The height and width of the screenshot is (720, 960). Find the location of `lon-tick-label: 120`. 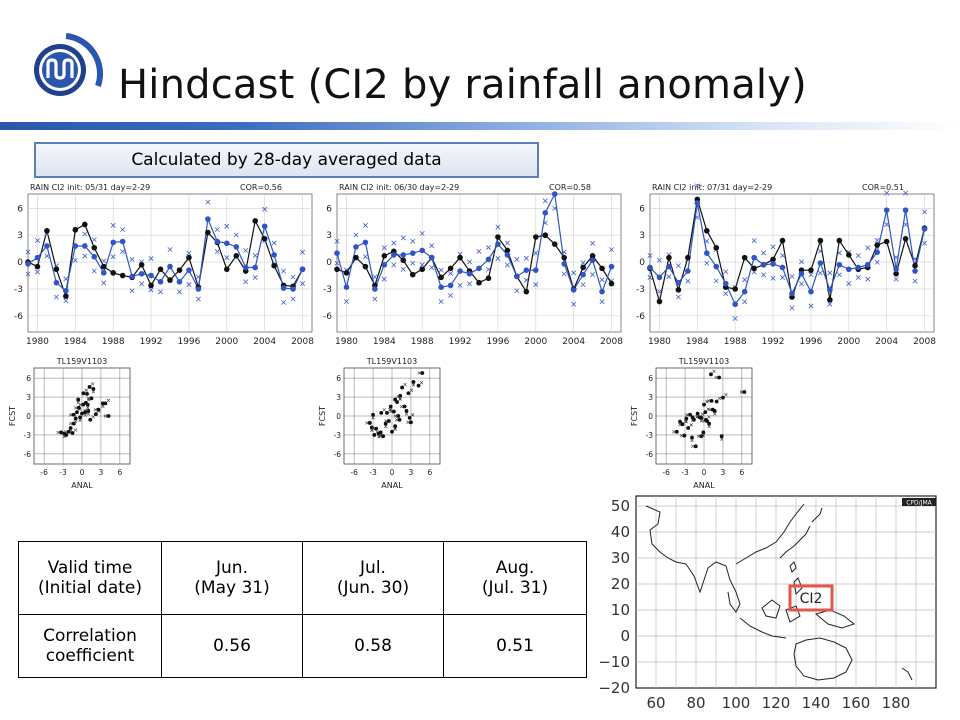

lon-tick-label: 120 is located at coordinates (776, 703).